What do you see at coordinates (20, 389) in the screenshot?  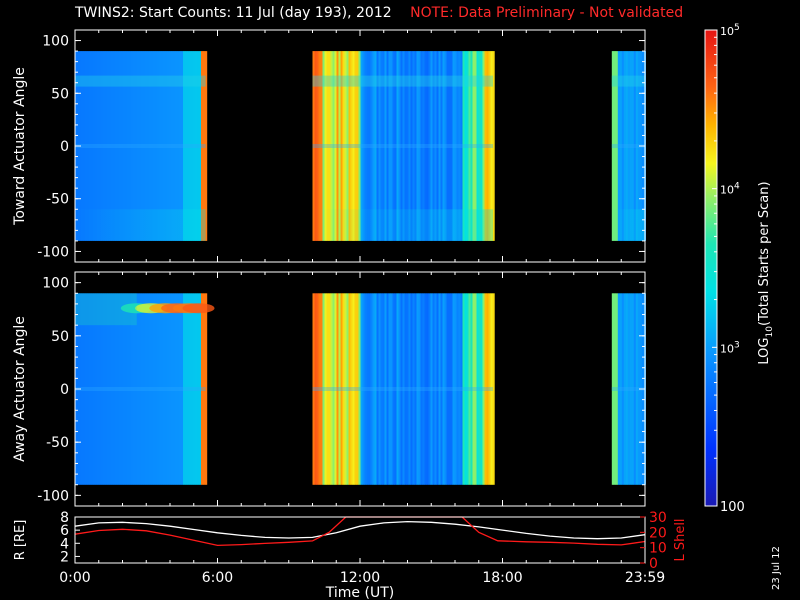 I see `y-axis-title: Away Actuator Angle` at bounding box center [20, 389].